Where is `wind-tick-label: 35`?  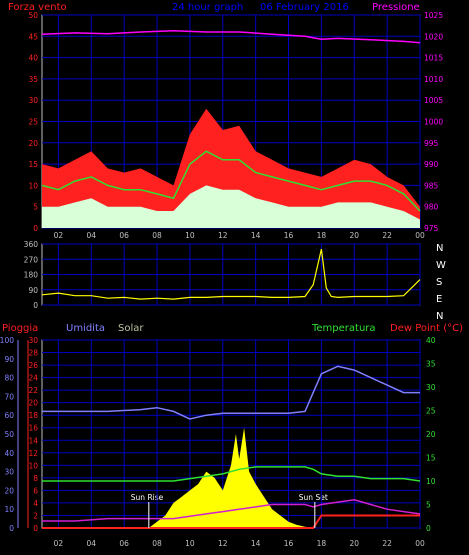 wind-tick-label: 35 is located at coordinates (33, 79).